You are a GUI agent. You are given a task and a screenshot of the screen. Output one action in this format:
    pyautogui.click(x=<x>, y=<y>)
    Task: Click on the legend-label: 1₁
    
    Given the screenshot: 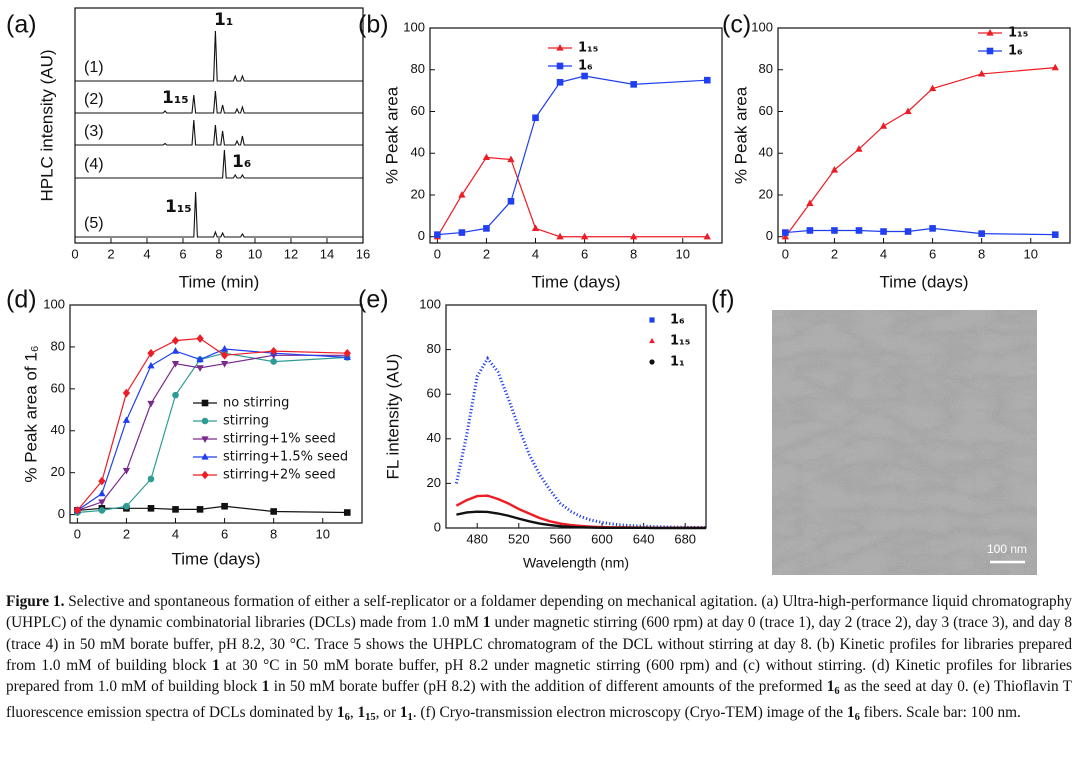 What is the action you would take?
    pyautogui.click(x=677, y=362)
    